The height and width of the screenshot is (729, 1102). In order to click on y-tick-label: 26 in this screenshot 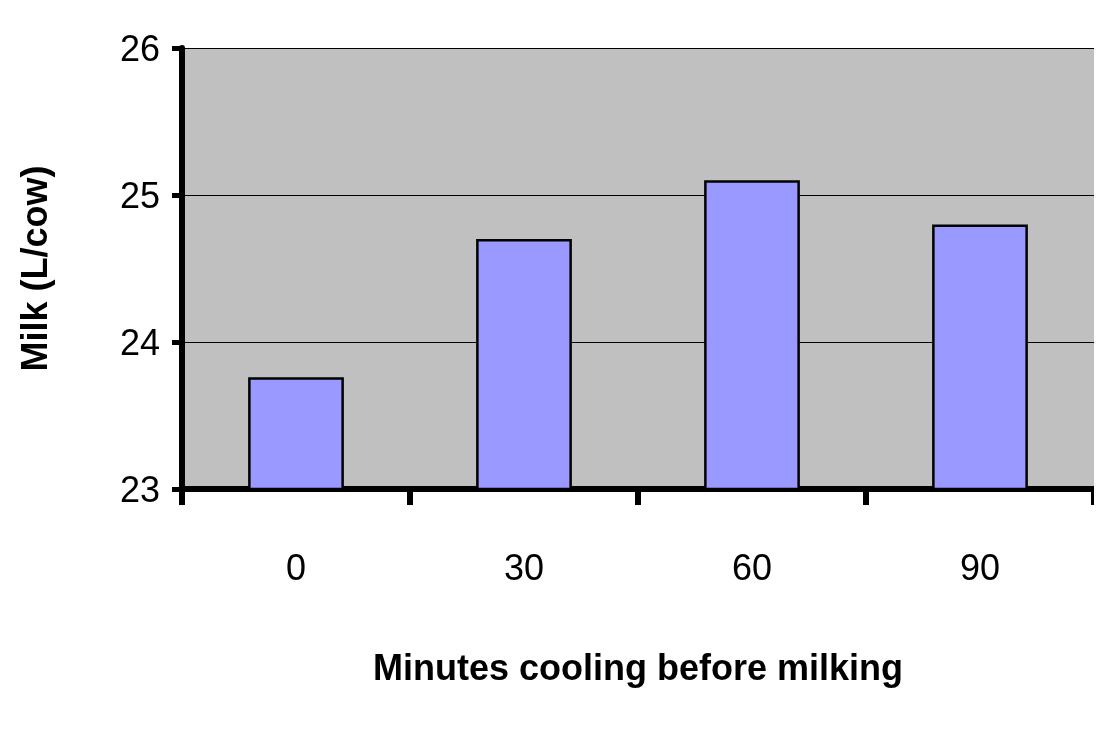, I will do `click(139, 48)`.